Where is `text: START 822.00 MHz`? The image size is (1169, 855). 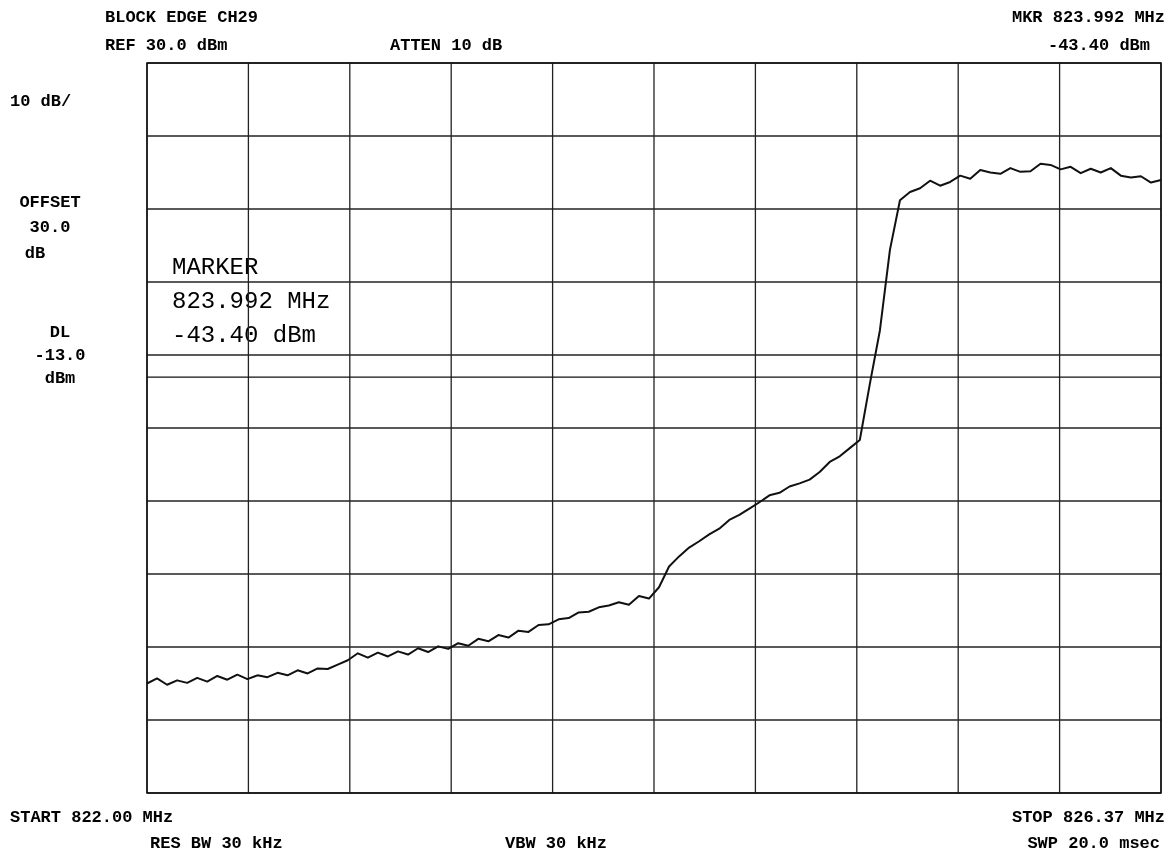
text: START 822.00 MHz is located at coordinates (92, 817).